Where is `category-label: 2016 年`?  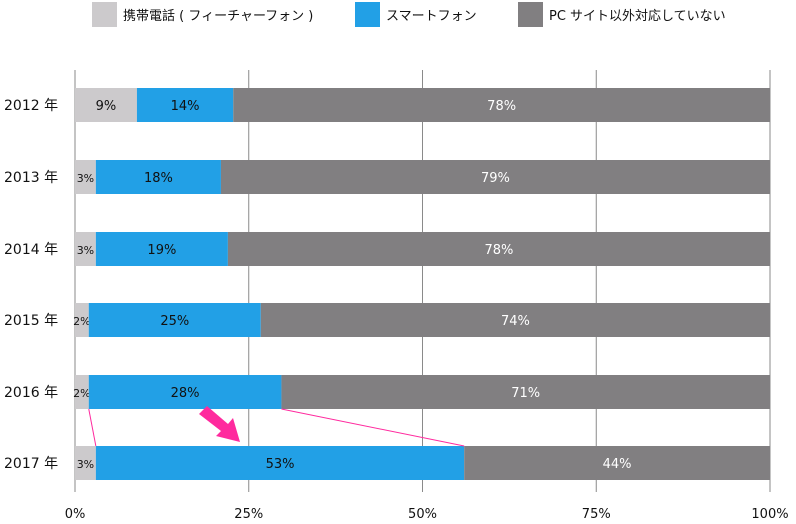
category-label: 2016 年 is located at coordinates (31, 393).